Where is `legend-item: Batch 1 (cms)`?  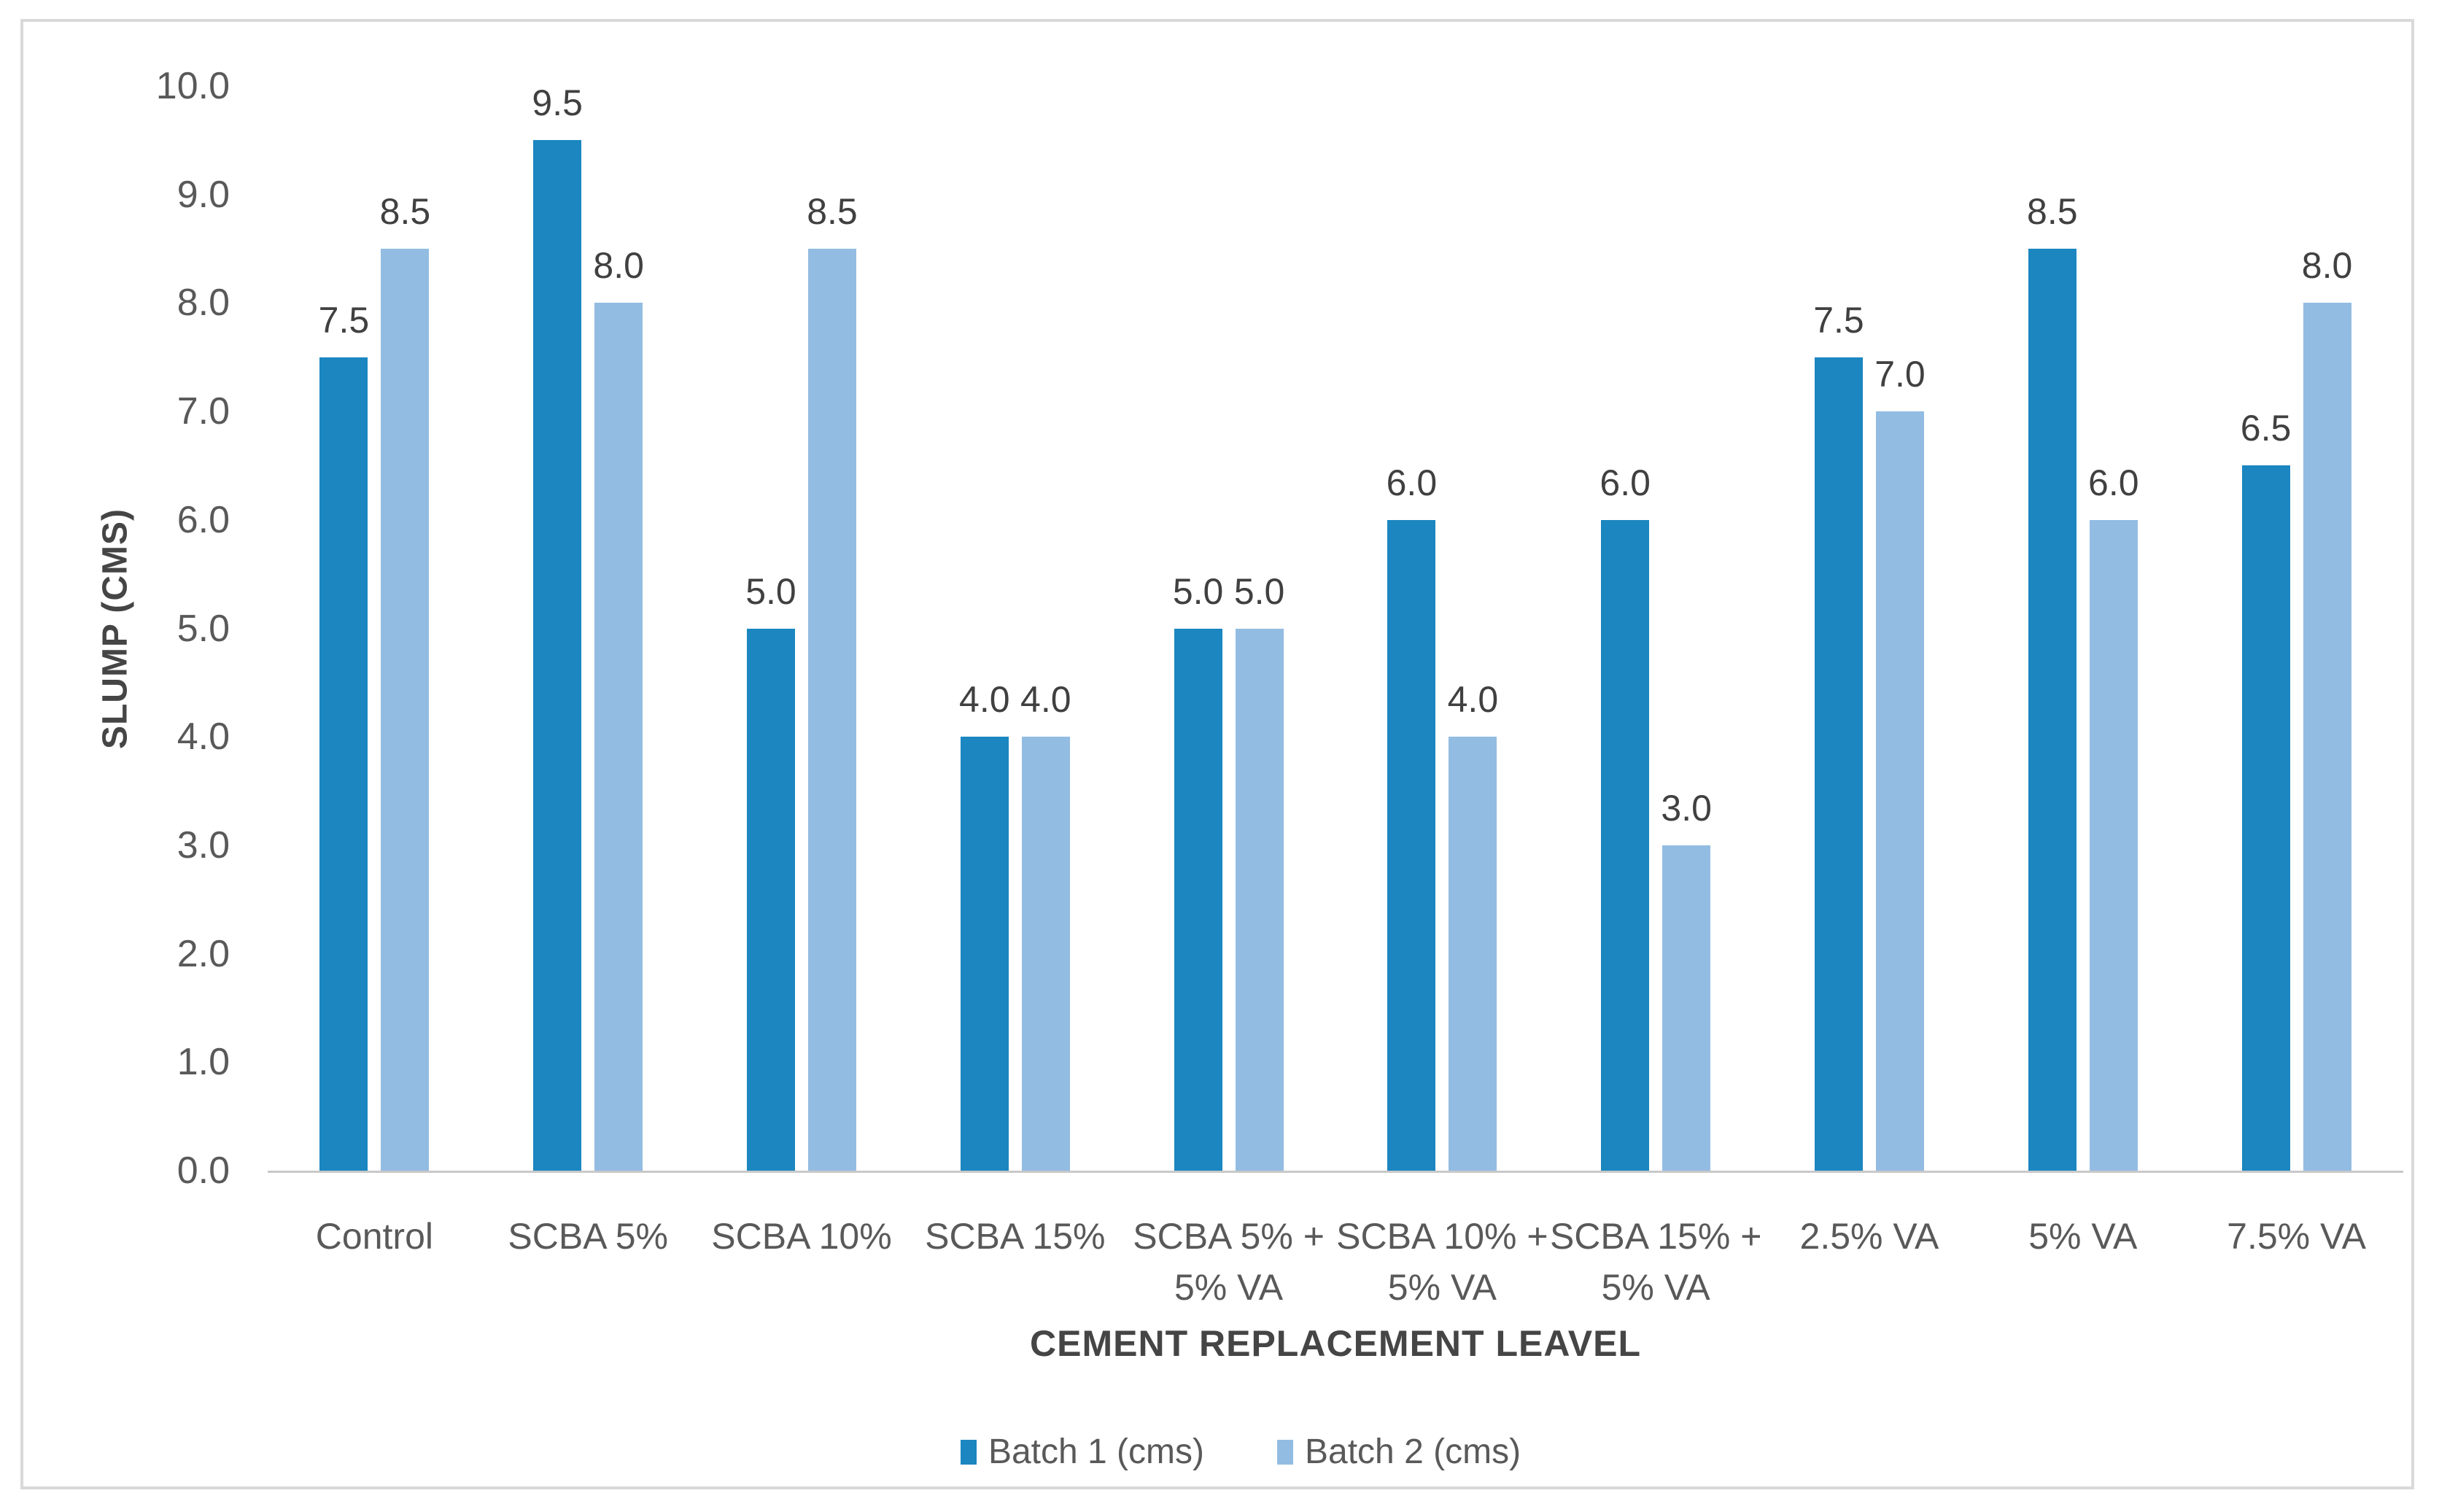
legend-item: Batch 1 (cms) is located at coordinates (1082, 1452).